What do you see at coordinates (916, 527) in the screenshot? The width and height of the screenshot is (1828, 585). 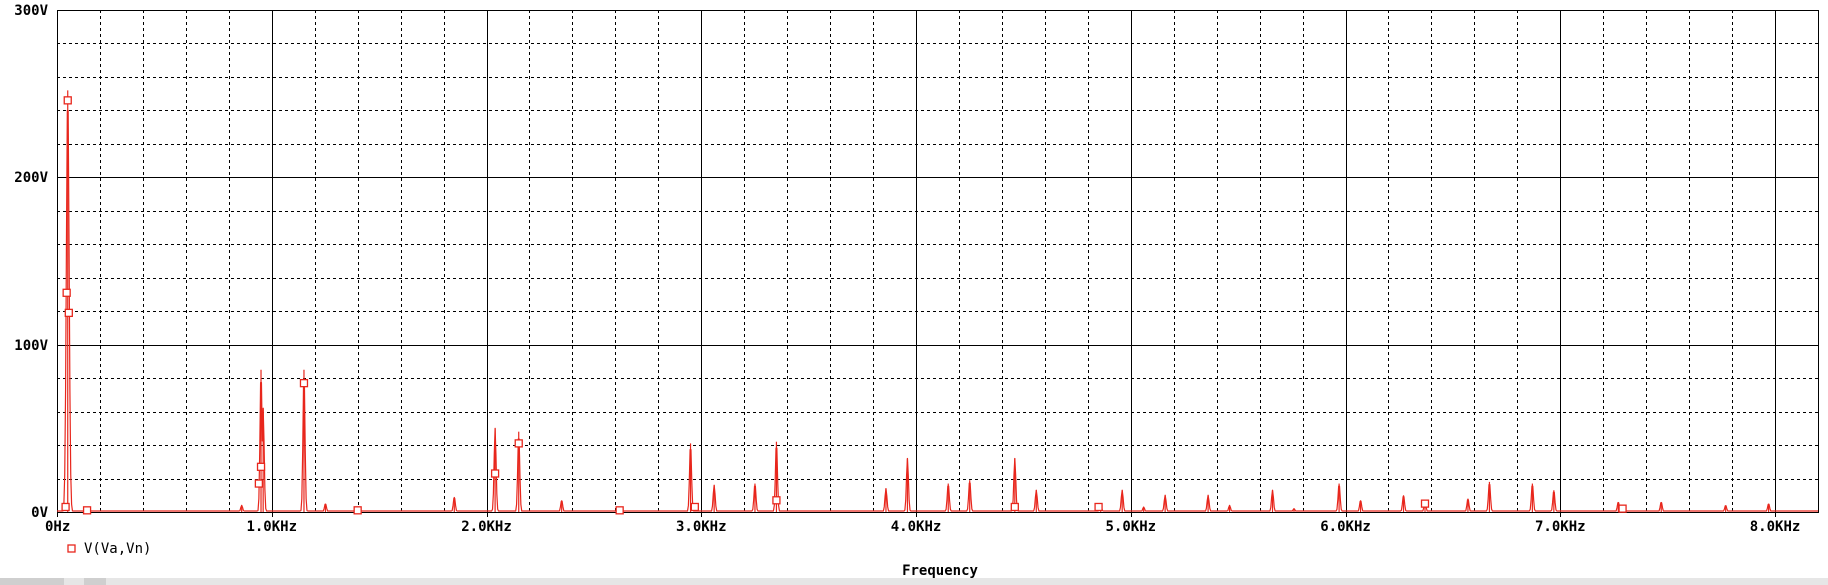 I see `x-tick-label: 4.0KHz` at bounding box center [916, 527].